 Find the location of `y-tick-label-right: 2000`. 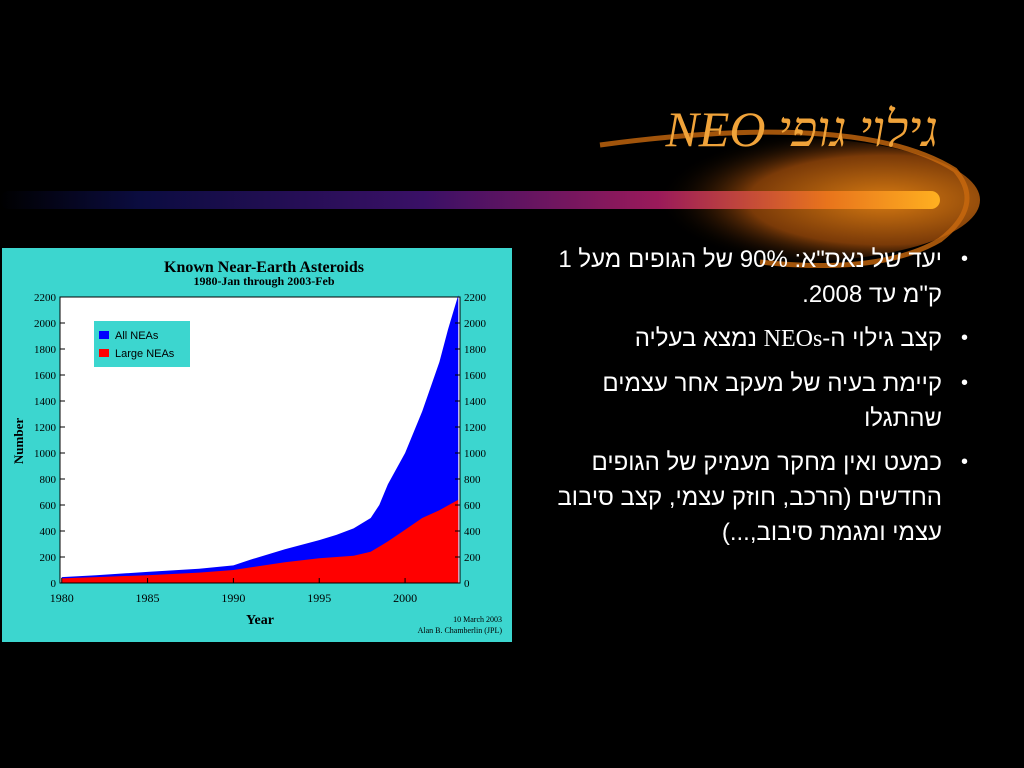

y-tick-label-right: 2000 is located at coordinates (475, 324).